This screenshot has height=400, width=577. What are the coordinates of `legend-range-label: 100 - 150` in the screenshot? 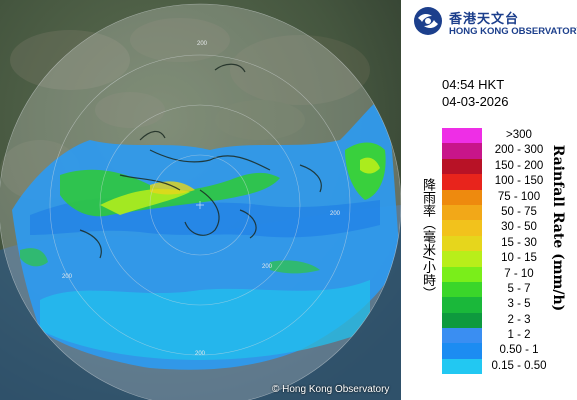 It's located at (519, 181).